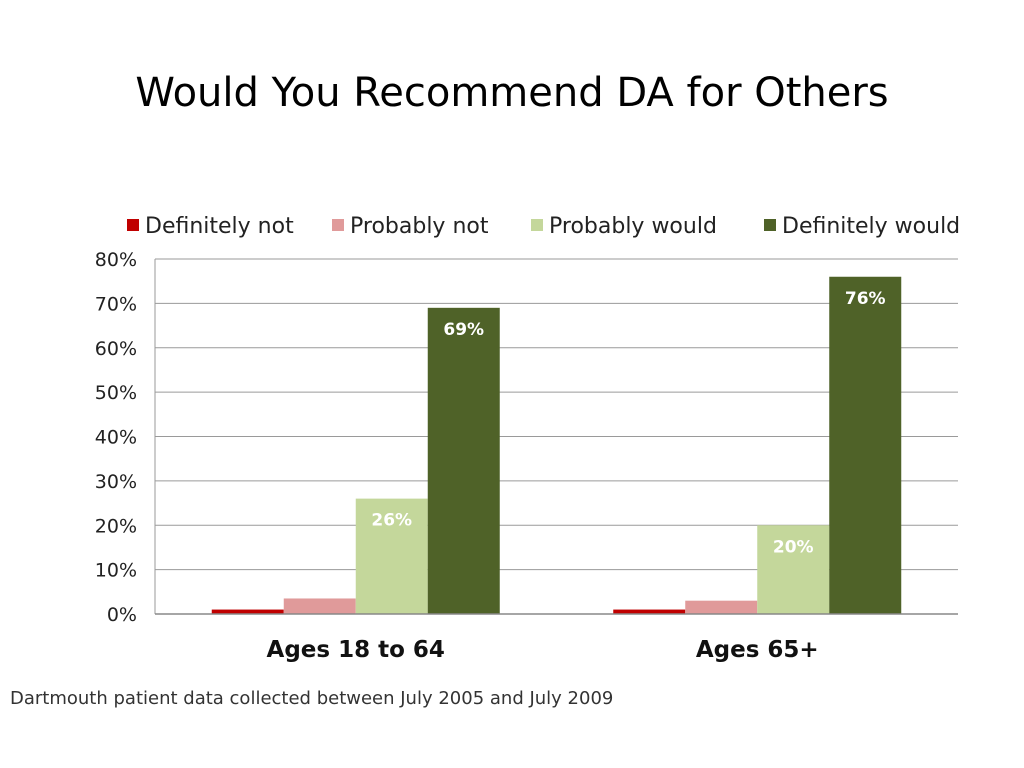  I want to click on x-category-label: Ages 65+, so click(757, 650).